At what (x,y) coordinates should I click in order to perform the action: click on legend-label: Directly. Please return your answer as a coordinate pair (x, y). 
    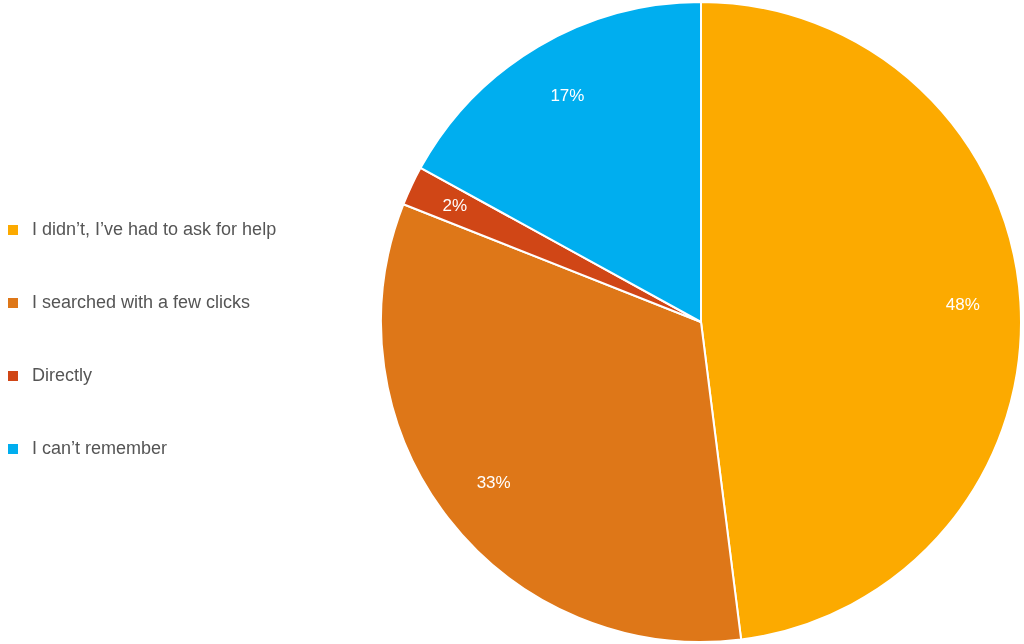
    Looking at the image, I should click on (62, 375).